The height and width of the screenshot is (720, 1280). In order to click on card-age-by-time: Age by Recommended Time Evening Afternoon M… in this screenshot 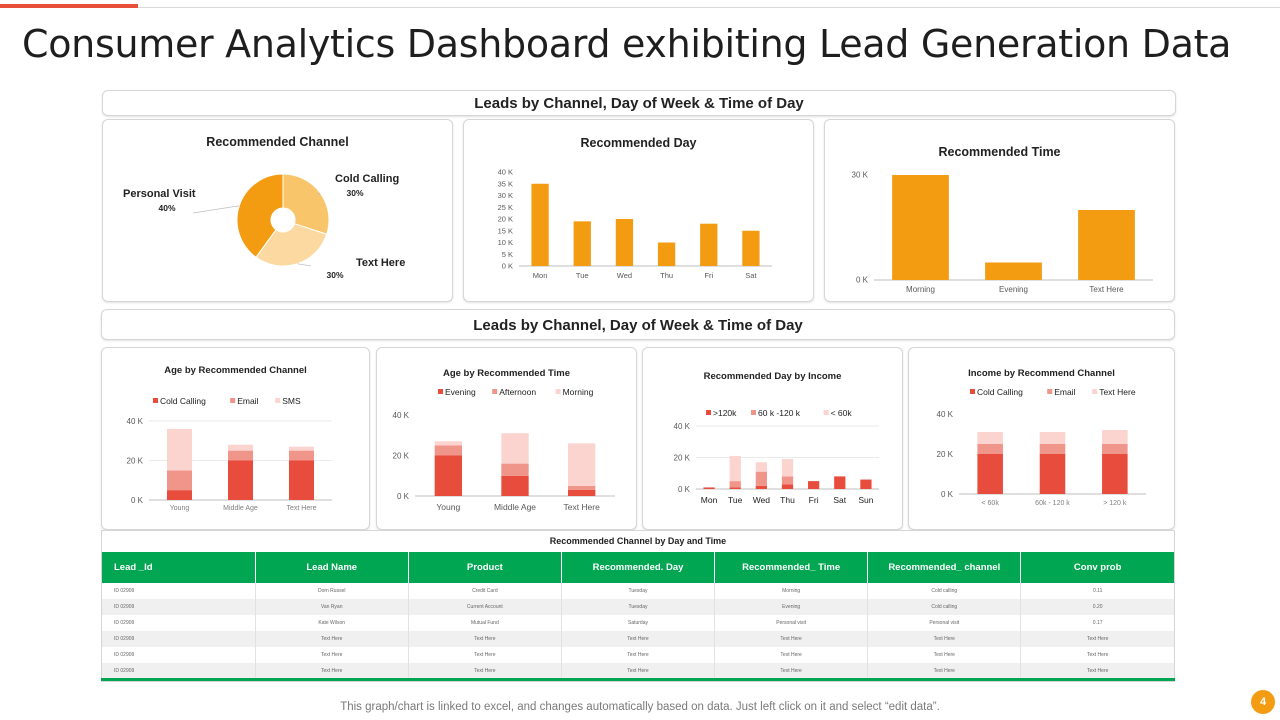, I will do `click(506, 438)`.